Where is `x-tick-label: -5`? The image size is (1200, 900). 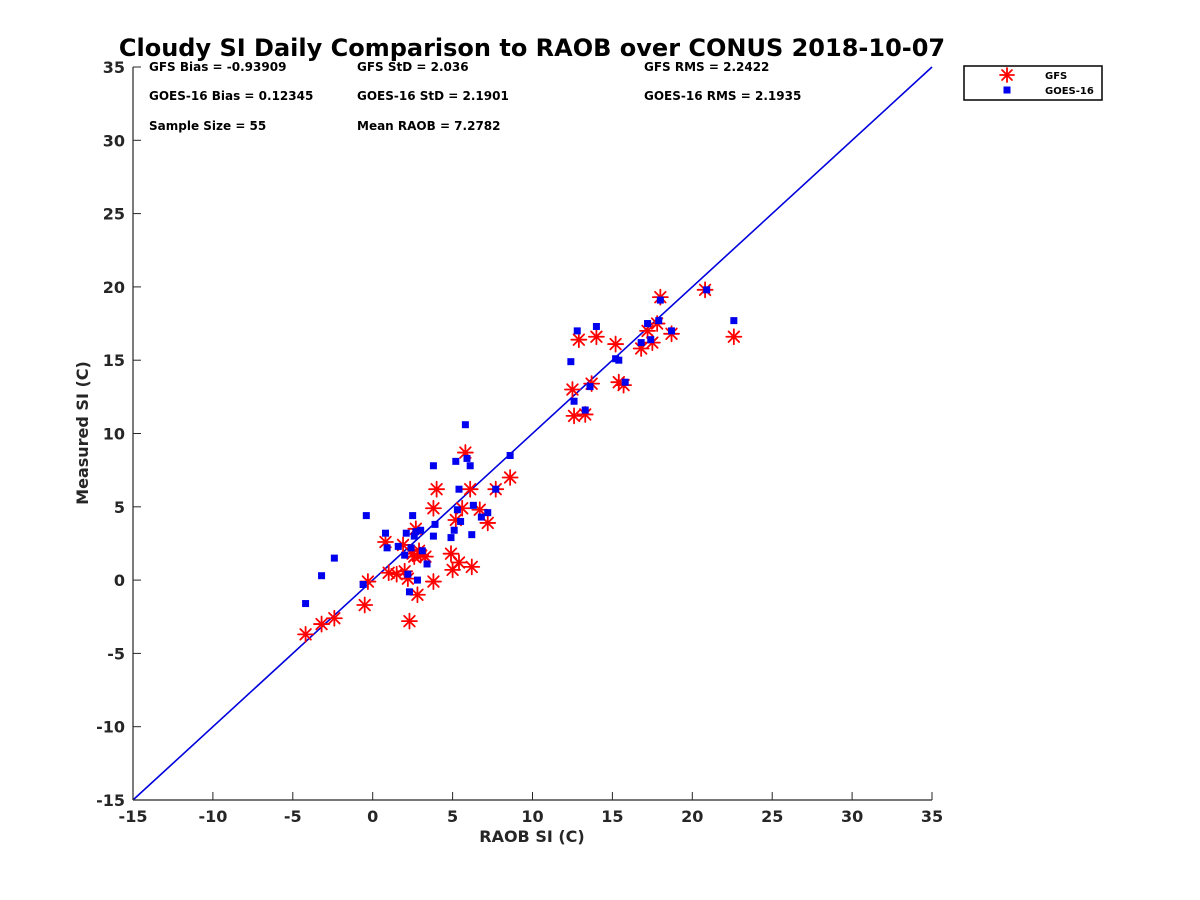
x-tick-label: -5 is located at coordinates (293, 816).